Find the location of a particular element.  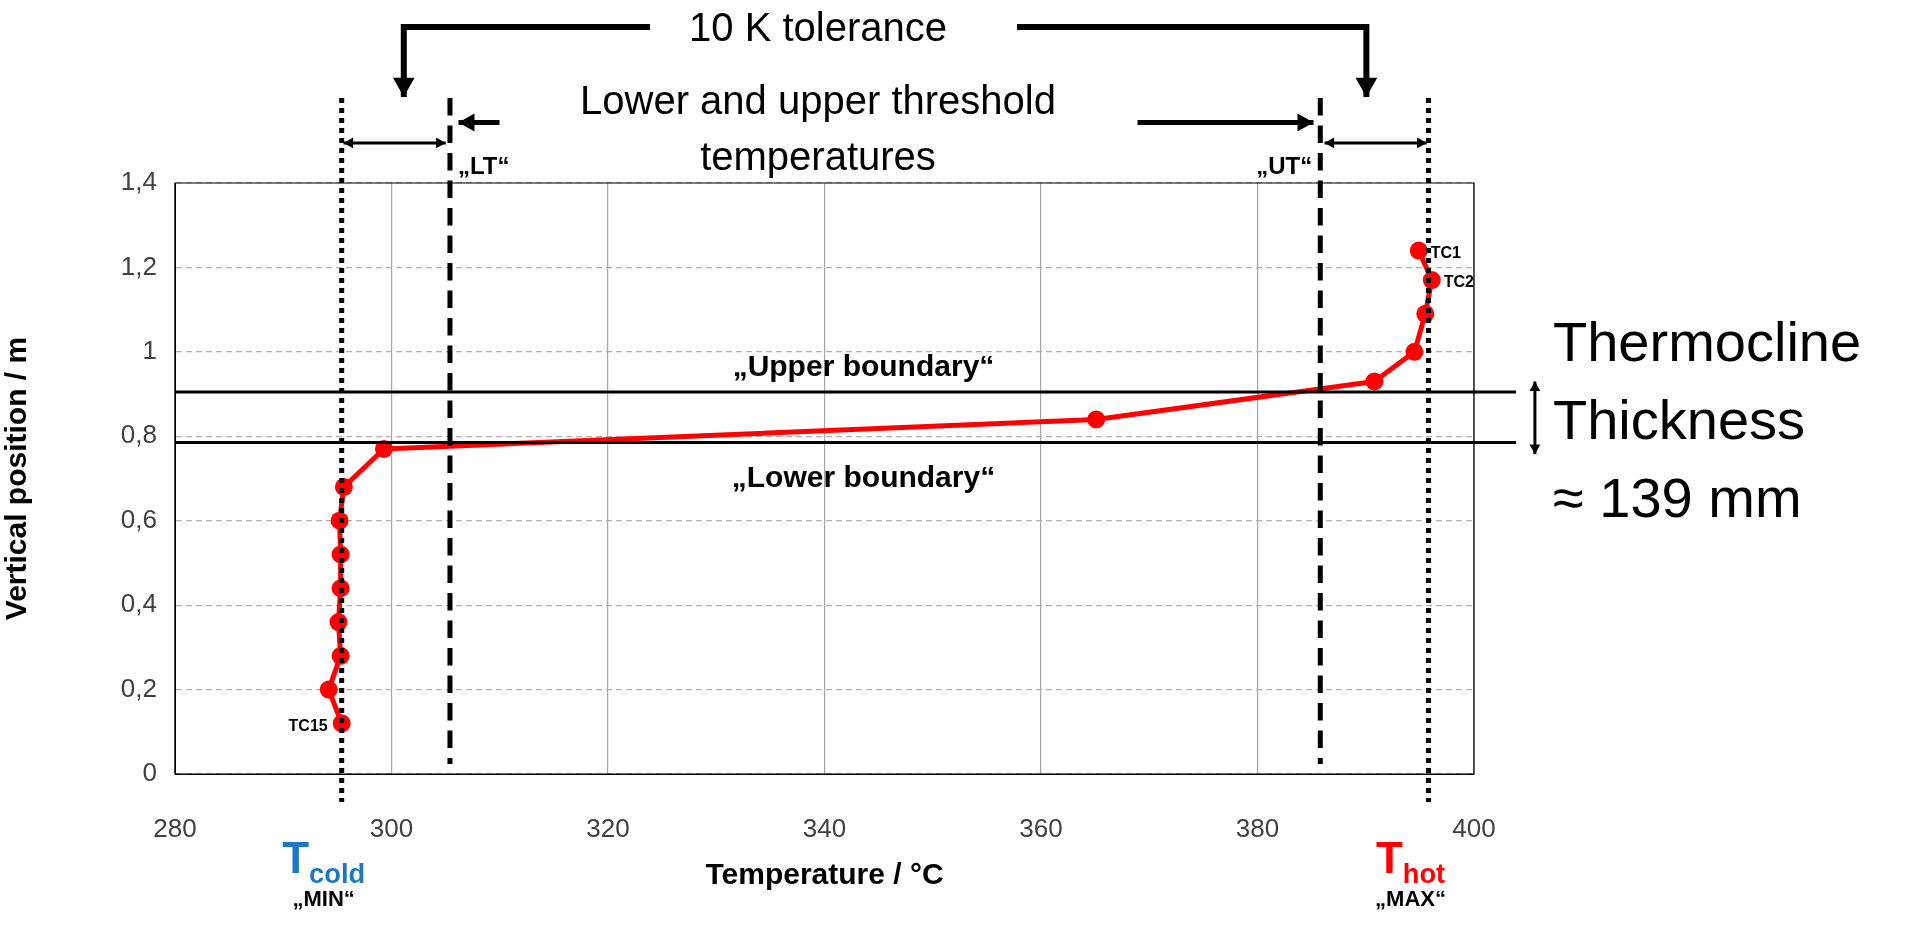

x-tick-label: 300 is located at coordinates (391, 827).